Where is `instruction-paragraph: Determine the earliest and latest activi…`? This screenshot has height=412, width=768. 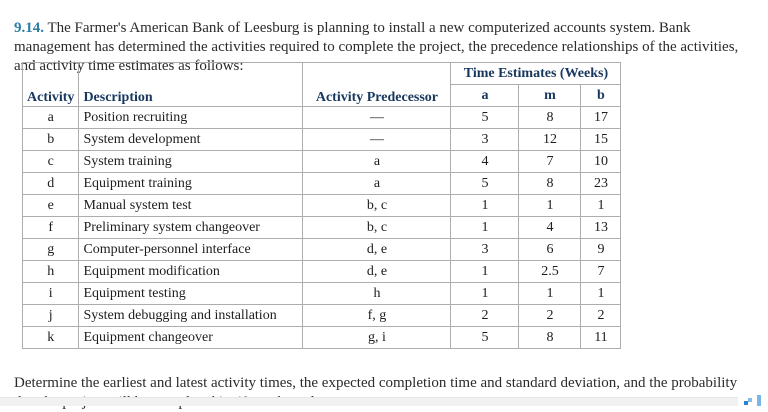 instruction-paragraph: Determine the earliest and latest activi… is located at coordinates (376, 392).